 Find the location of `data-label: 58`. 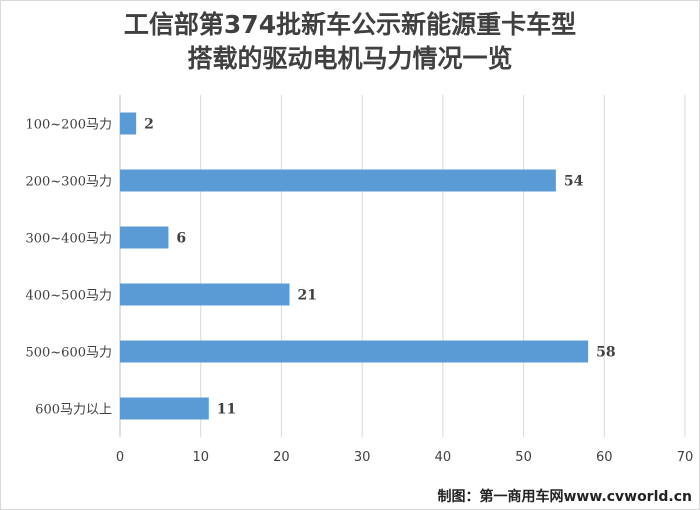

data-label: 58 is located at coordinates (605, 353).